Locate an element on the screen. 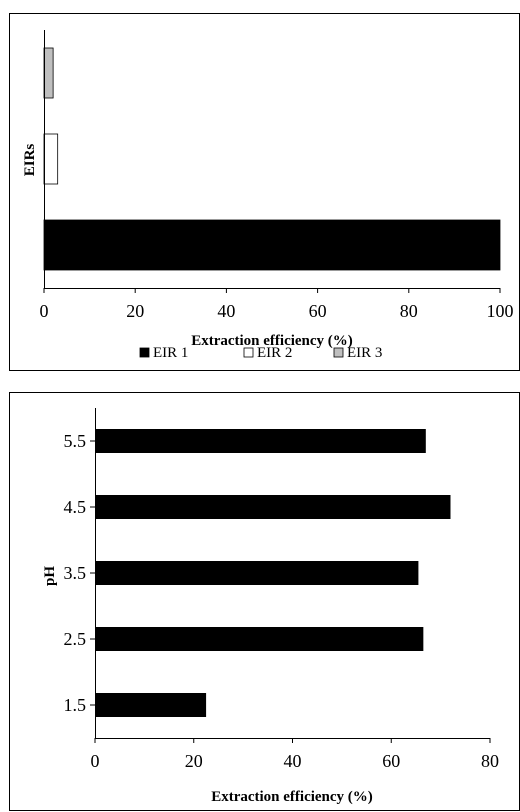  y-tick-label: 2.5 is located at coordinates (75, 639).